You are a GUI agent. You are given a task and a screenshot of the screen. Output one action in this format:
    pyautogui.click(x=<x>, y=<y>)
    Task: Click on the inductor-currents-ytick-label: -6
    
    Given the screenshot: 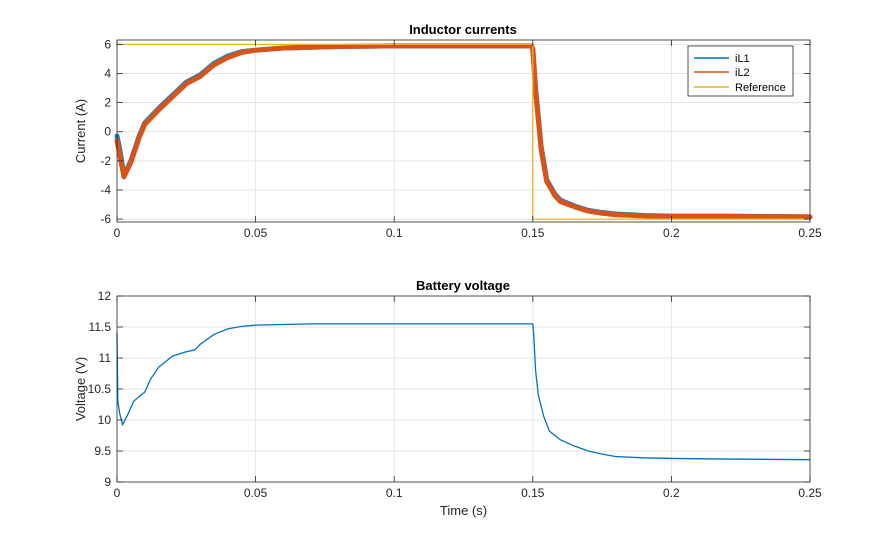 What is the action you would take?
    pyautogui.click(x=105, y=219)
    